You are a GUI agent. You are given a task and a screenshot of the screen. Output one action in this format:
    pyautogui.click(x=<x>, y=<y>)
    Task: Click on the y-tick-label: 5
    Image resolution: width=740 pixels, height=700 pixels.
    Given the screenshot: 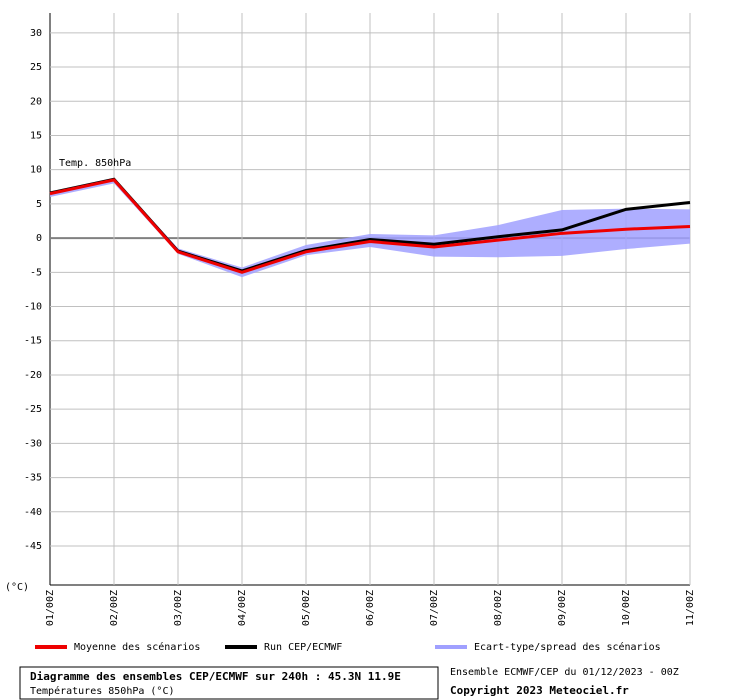 What is the action you would take?
    pyautogui.click(x=39, y=204)
    